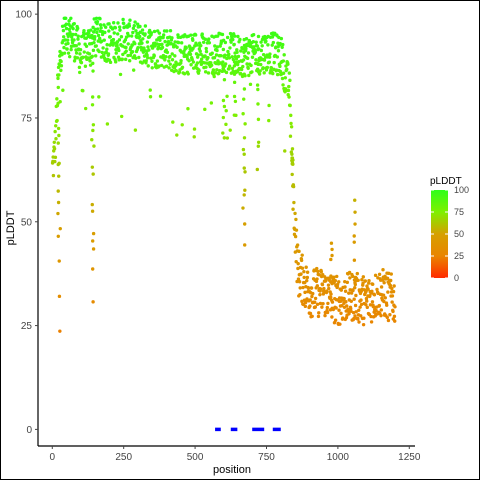 The image size is (480, 480). I want to click on y-tick-label: 75, so click(27, 118).